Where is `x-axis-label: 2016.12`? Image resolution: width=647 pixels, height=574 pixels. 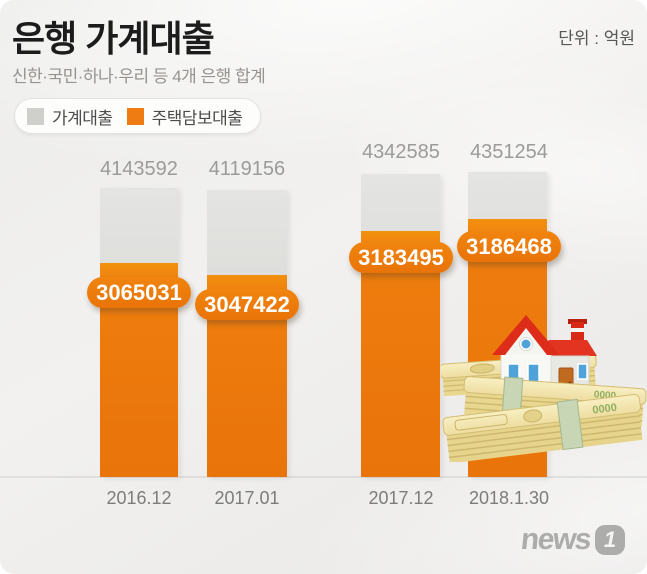 x-axis-label: 2016.12 is located at coordinates (139, 498).